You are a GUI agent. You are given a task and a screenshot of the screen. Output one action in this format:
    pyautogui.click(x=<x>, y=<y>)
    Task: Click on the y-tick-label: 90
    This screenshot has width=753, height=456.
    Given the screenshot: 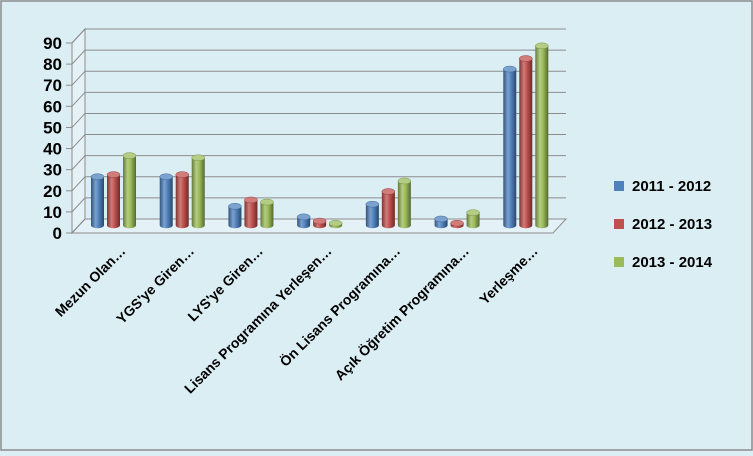 What is the action you would take?
    pyautogui.click(x=52, y=43)
    